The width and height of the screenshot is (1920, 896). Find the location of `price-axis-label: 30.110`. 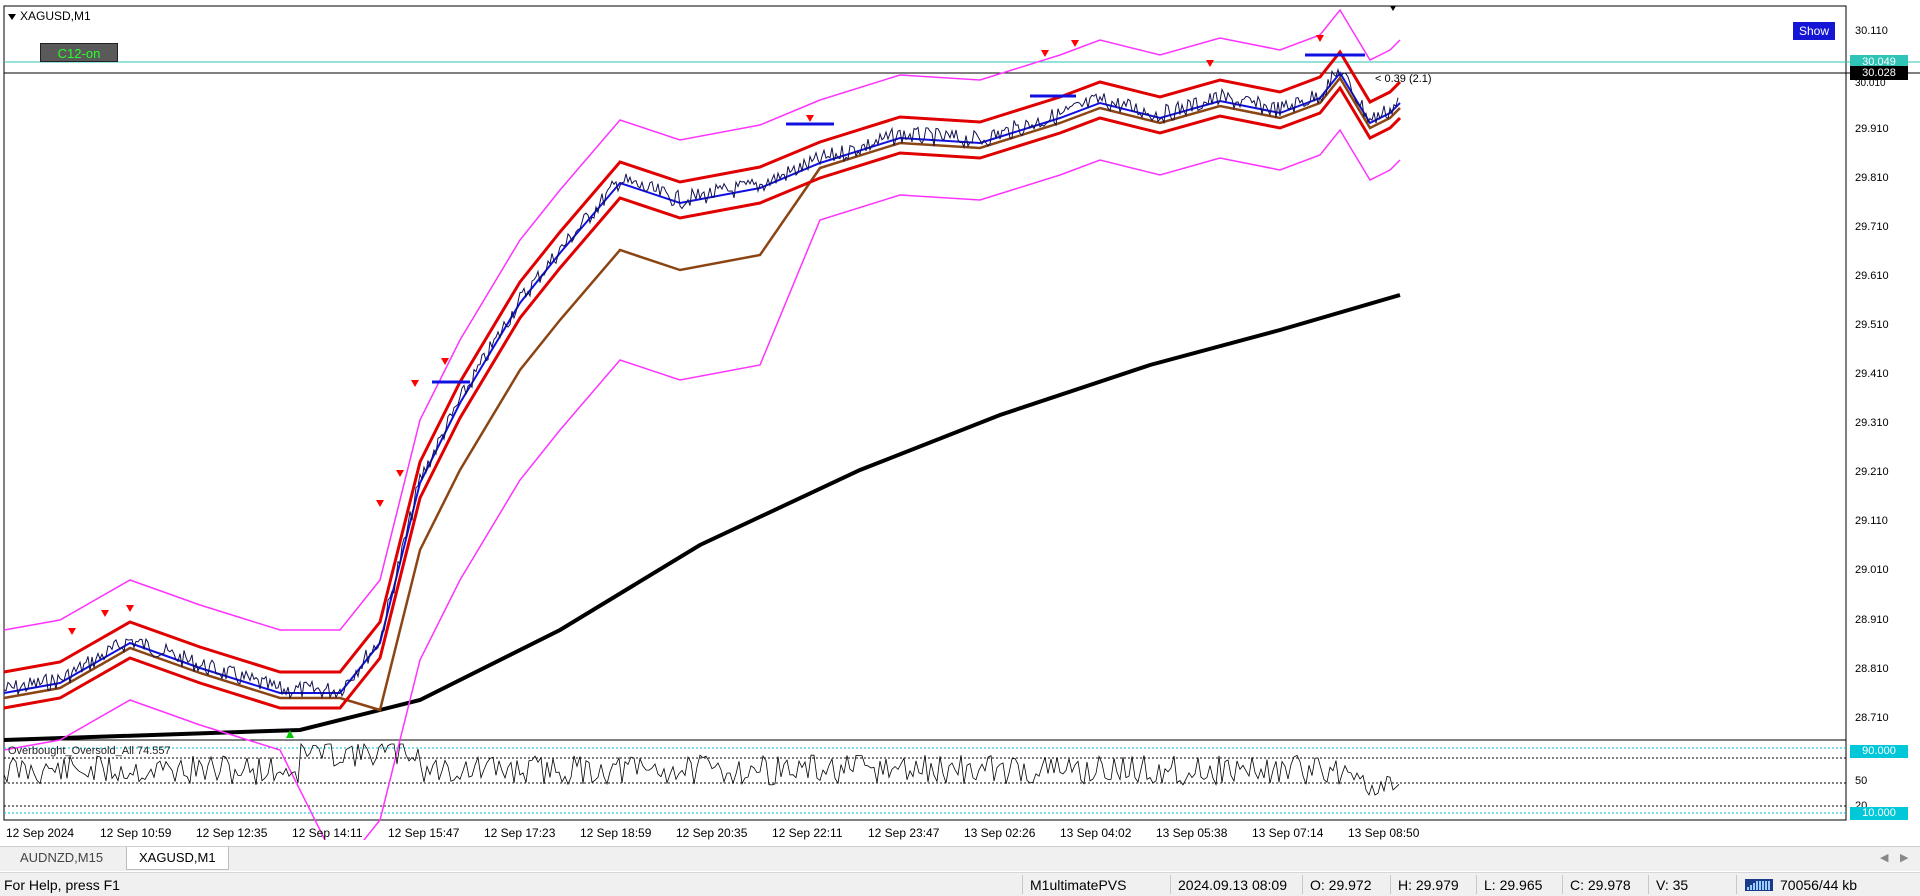

price-axis-label: 30.110 is located at coordinates (1871, 31).